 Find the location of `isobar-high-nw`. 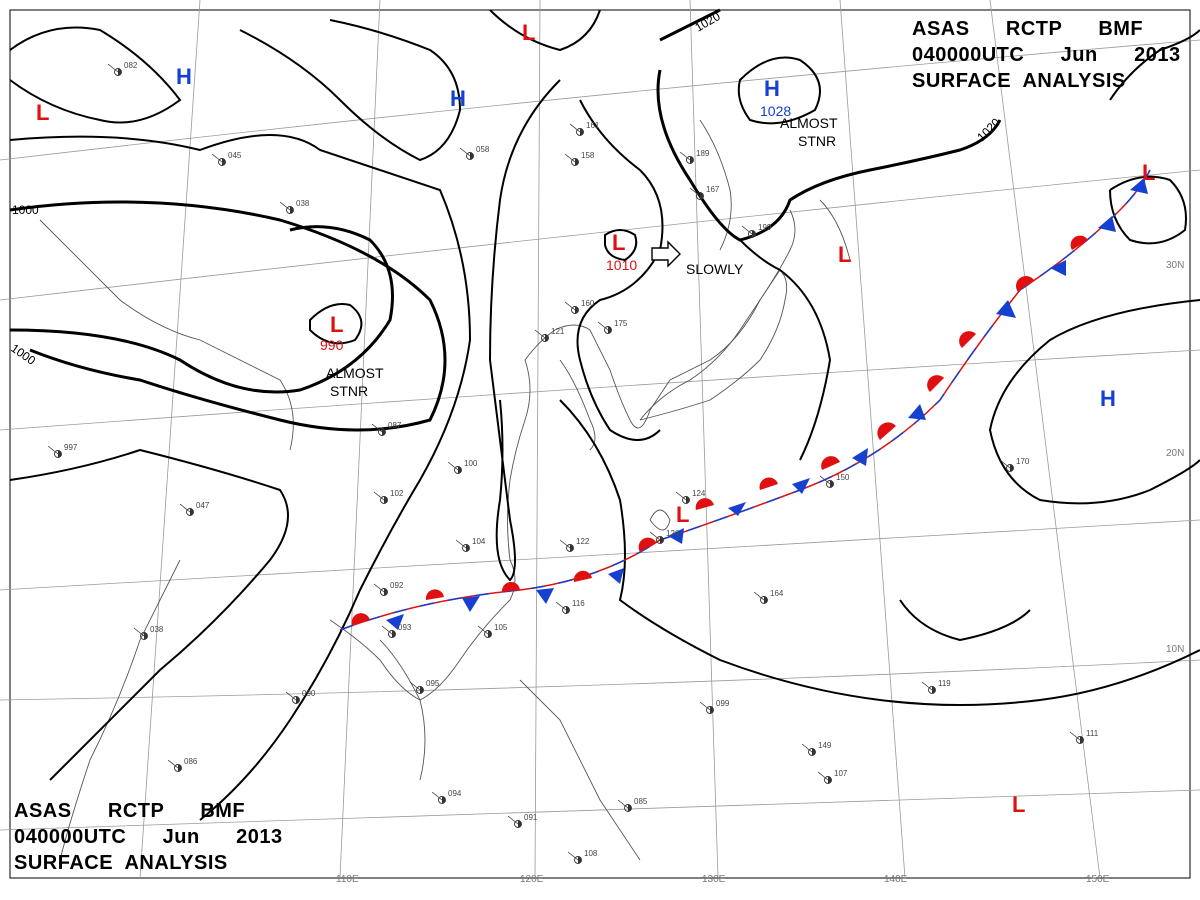

isobar-high-nw is located at coordinates (95, 75).